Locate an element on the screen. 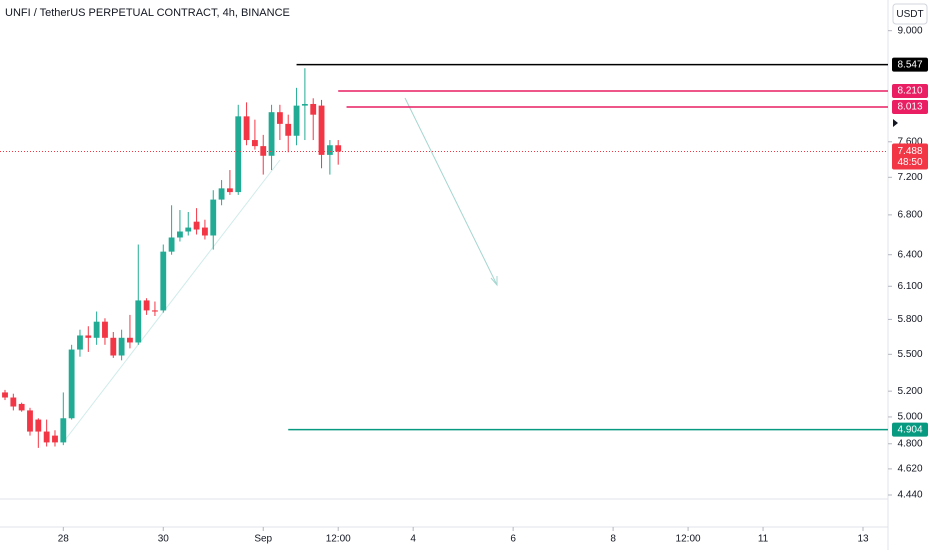  x-tick-label: 28 is located at coordinates (64, 539).